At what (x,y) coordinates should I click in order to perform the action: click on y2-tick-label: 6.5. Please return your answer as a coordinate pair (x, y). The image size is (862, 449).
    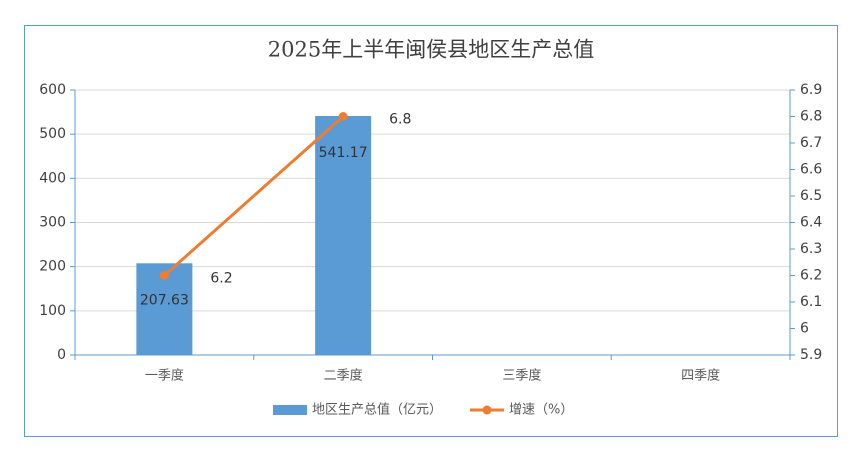
    Looking at the image, I should click on (811, 196).